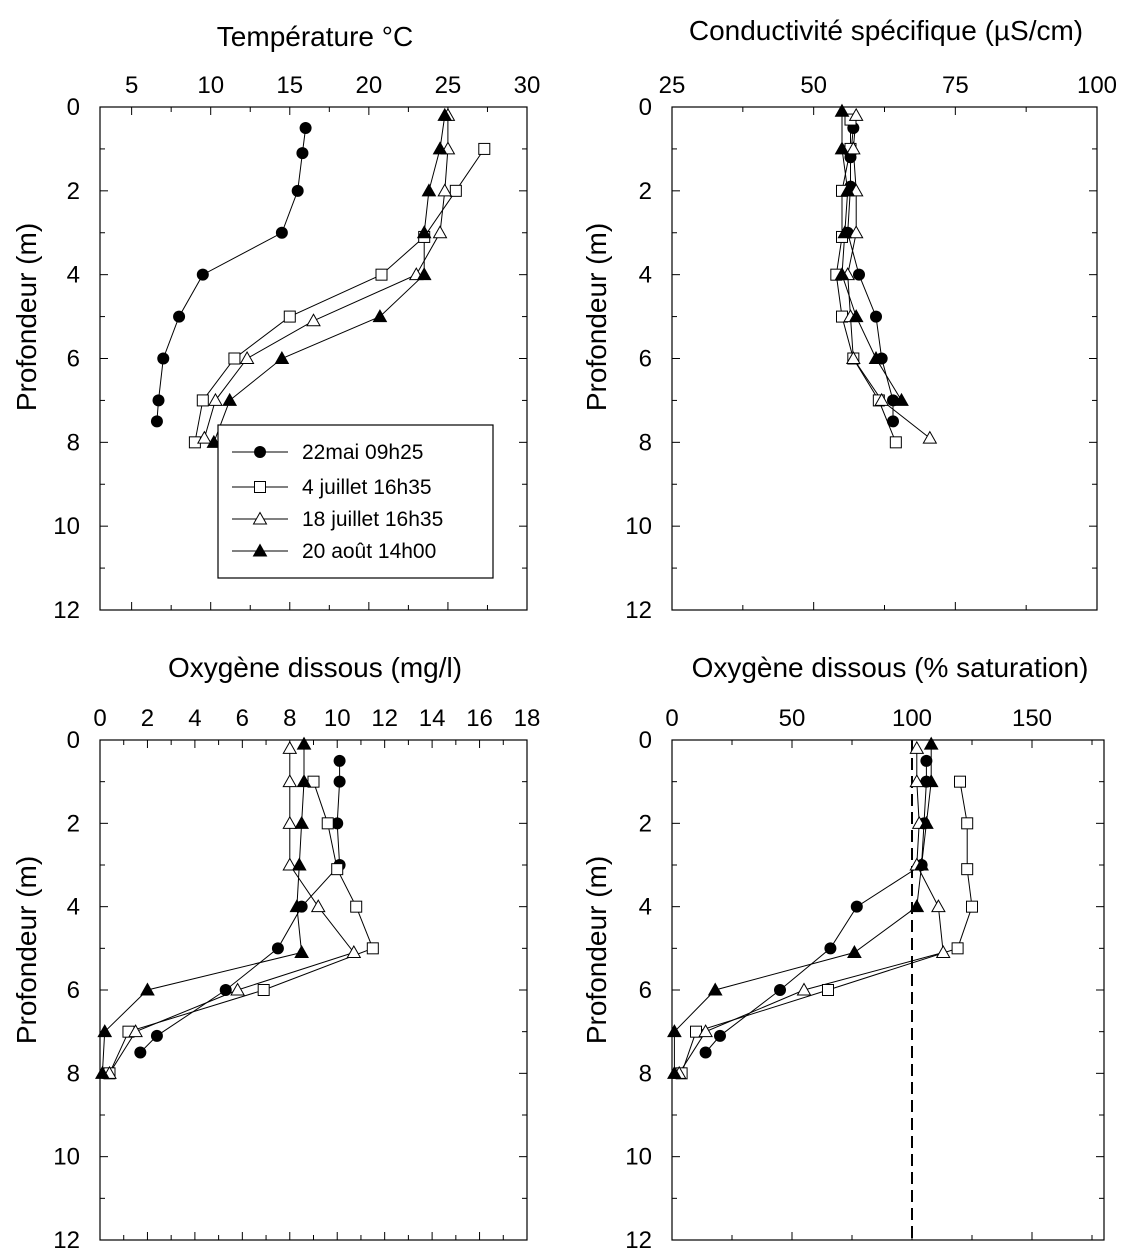 The width and height of the screenshot is (1135, 1251). Describe the element at coordinates (645, 1073) in the screenshot. I see `panel-oxygene-sat-ytick-label: 8` at that location.